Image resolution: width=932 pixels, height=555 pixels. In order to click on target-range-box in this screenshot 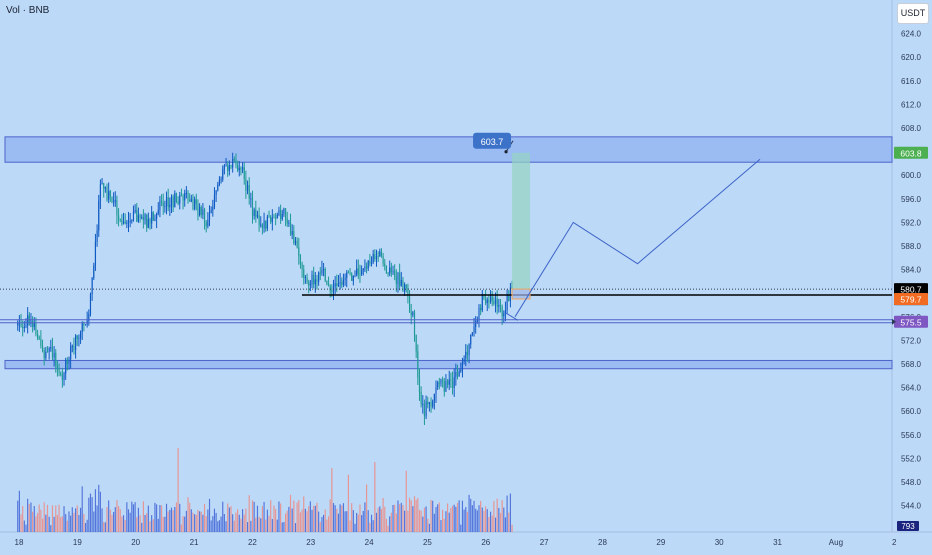, I will do `click(521, 221)`.